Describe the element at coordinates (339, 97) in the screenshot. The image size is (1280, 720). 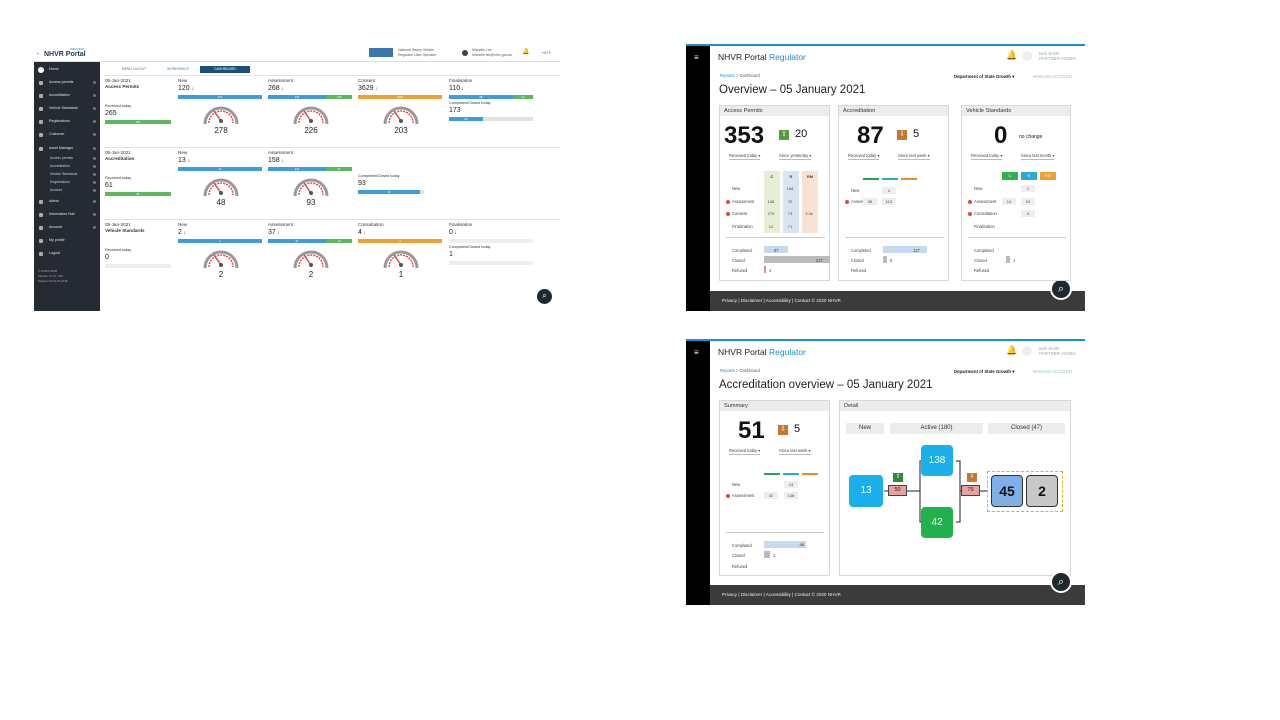
I see `stage-bar-secondary: 136` at that location.